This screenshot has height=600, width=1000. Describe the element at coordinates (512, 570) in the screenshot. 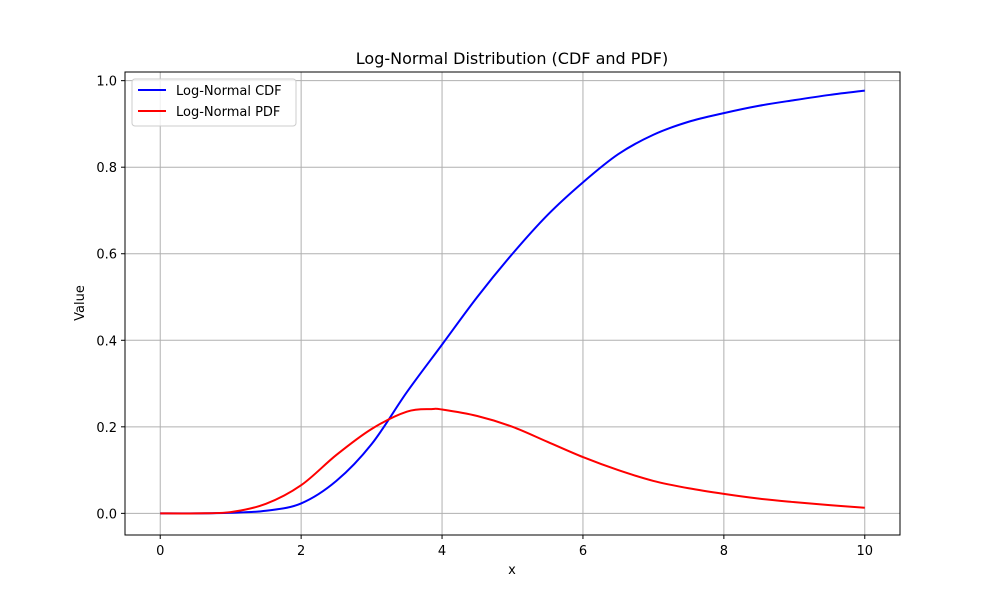

I see `x-axis-label: x` at that location.